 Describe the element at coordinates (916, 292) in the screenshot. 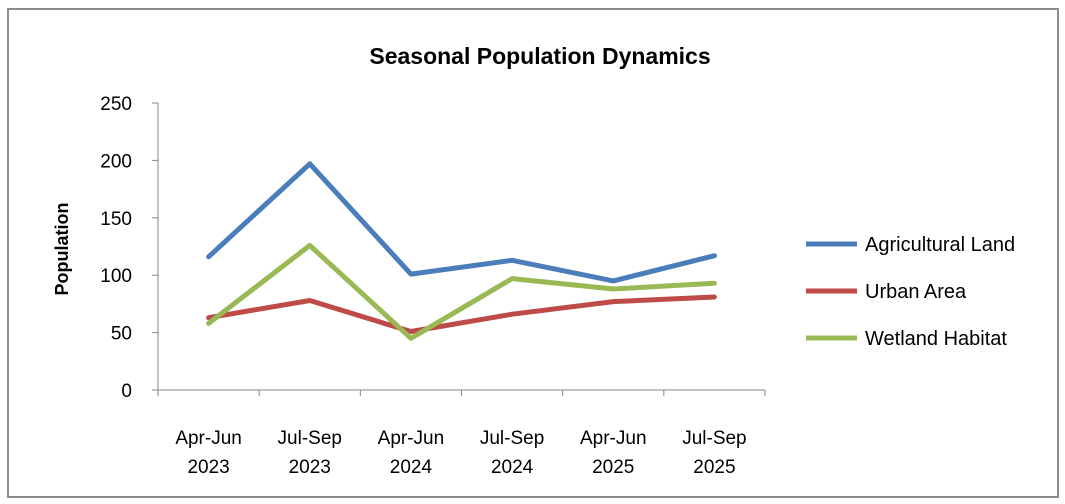

I see `legend-label: Urban Area` at that location.